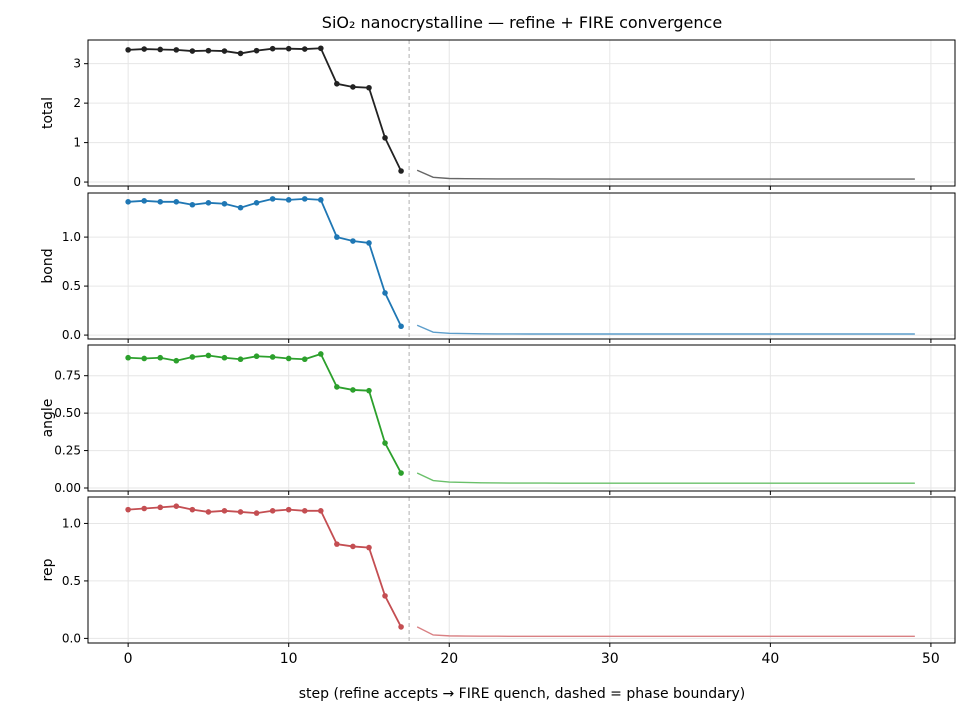  I want to click on y-tick-label: 2, so click(77, 103).